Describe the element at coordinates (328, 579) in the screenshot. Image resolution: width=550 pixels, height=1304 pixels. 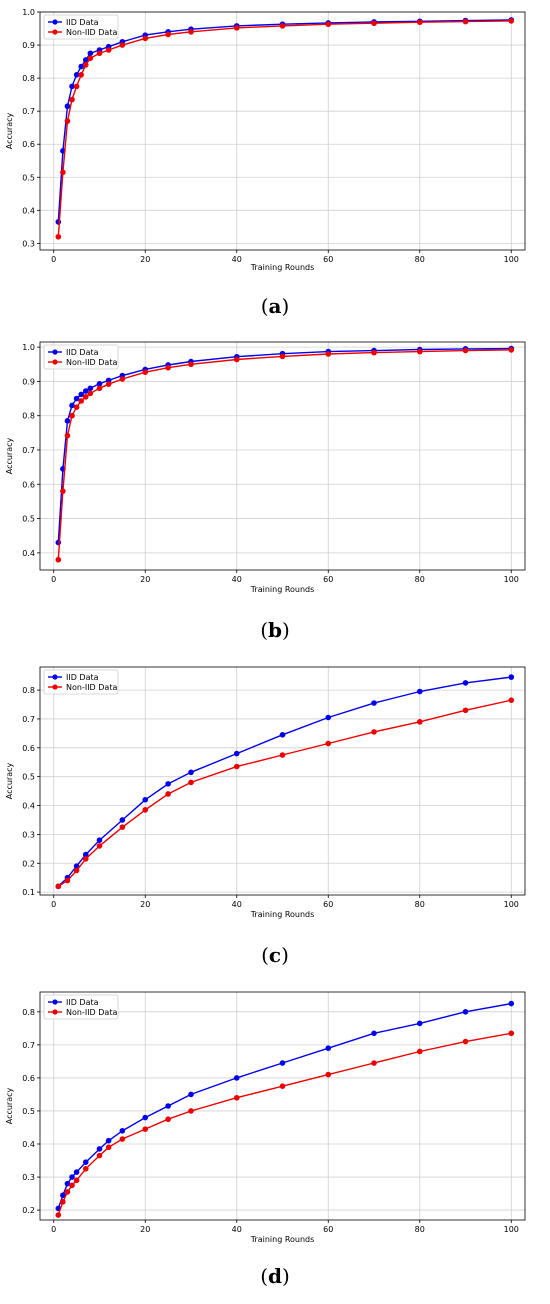
I see `chart-b-xtick-label-3: 60` at that location.